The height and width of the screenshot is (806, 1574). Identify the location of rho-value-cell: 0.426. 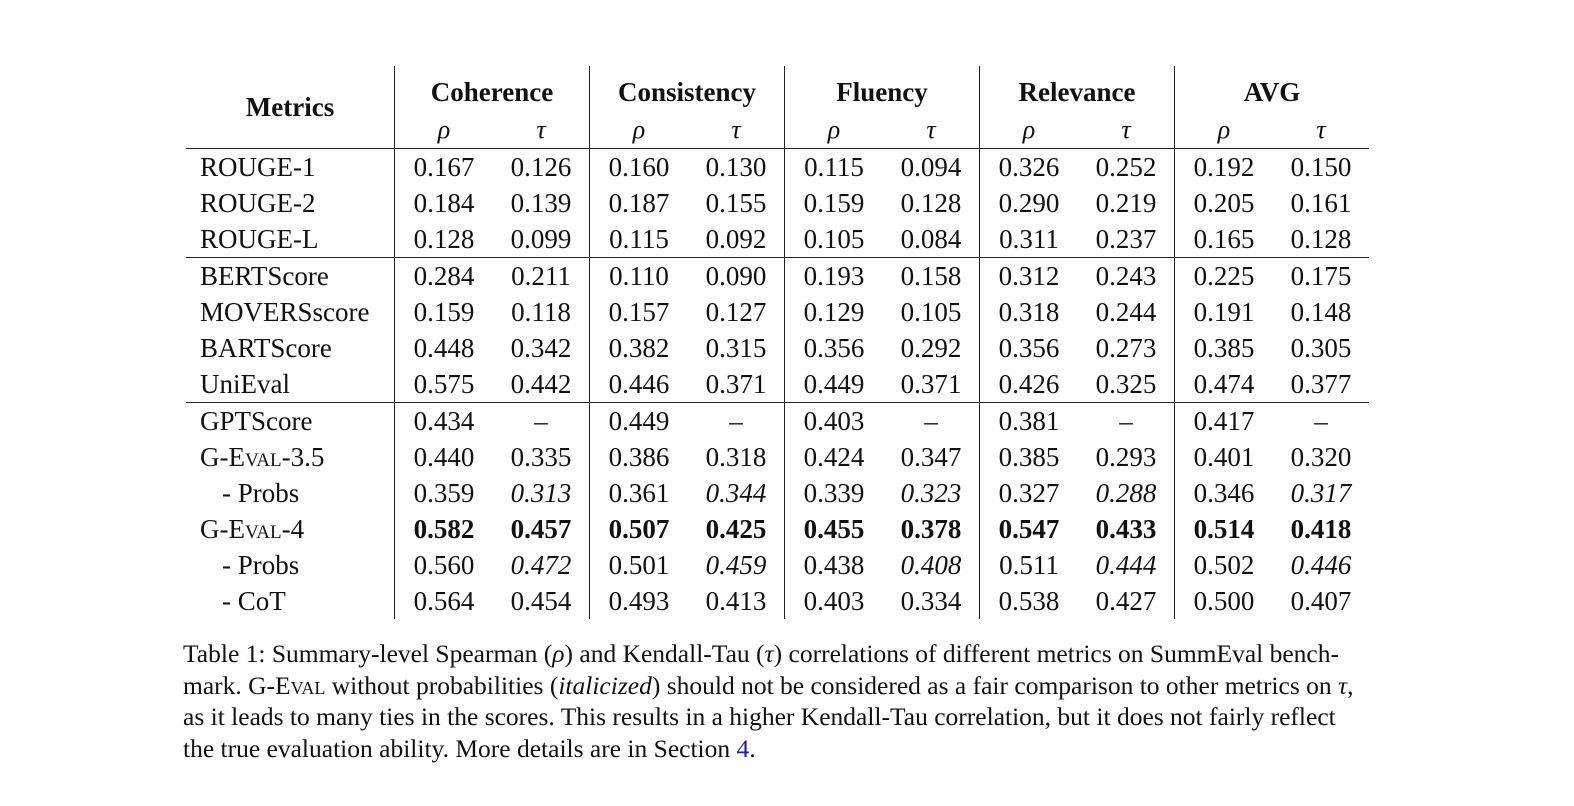
(1028, 384).